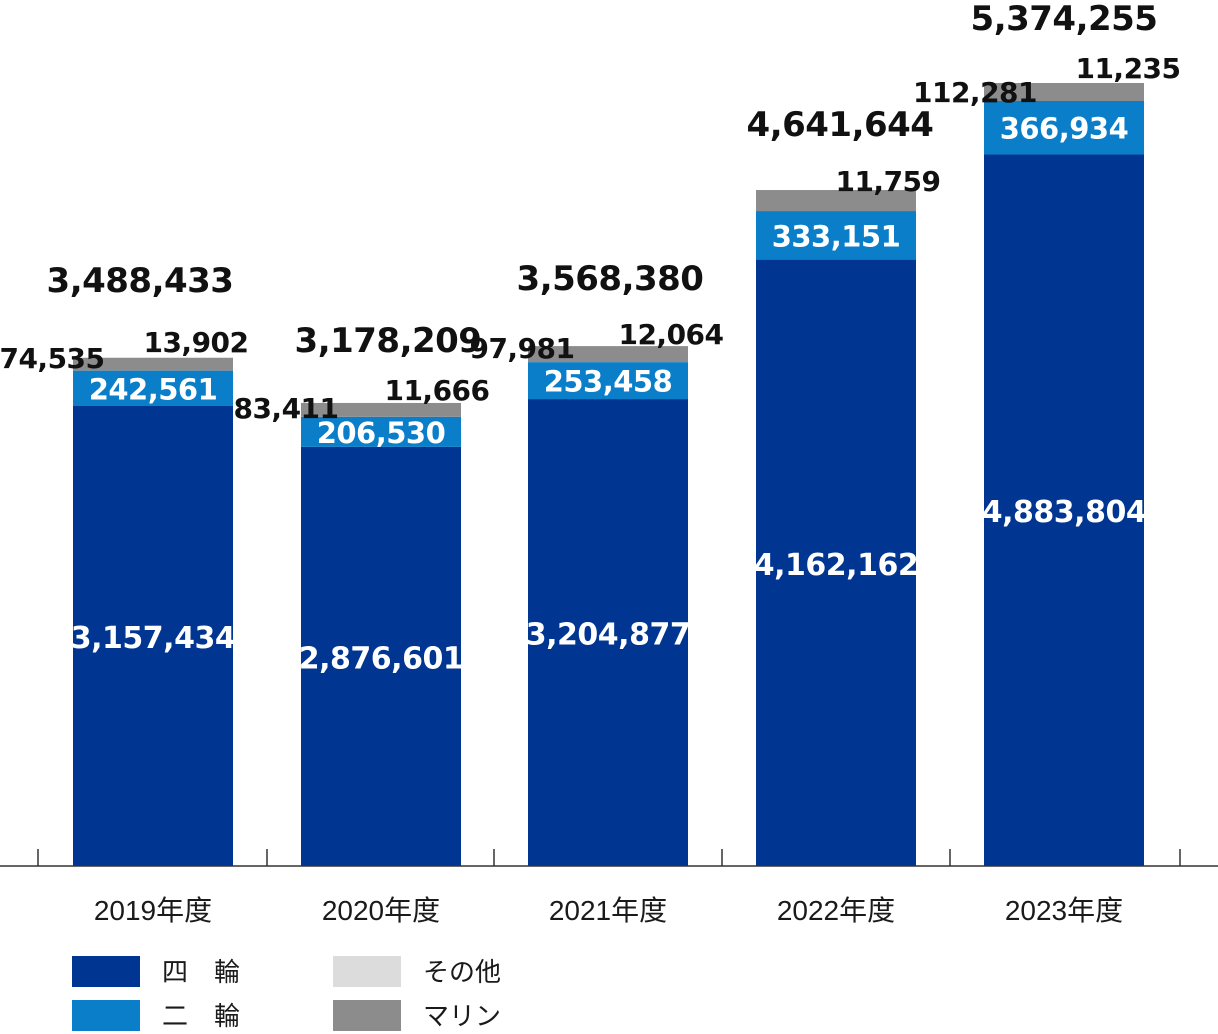  What do you see at coordinates (140, 281) in the screenshot?
I see `label-total: 3,488,433` at bounding box center [140, 281].